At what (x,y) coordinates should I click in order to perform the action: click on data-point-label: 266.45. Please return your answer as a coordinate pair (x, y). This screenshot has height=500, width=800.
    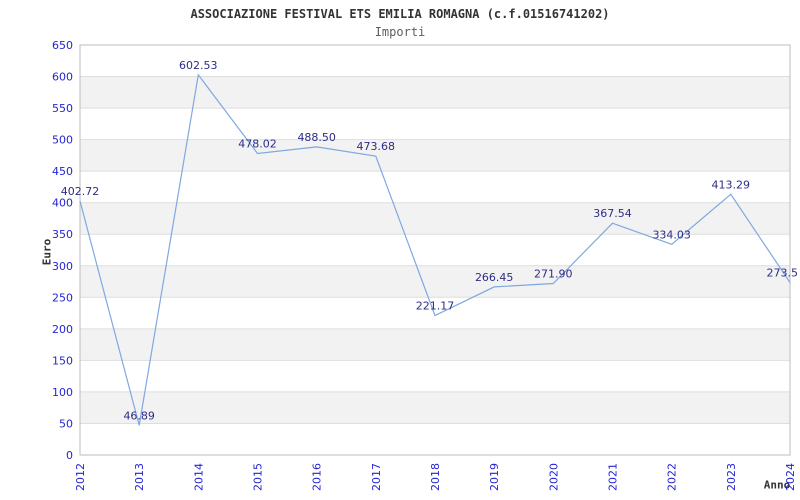
    Looking at the image, I should click on (494, 277).